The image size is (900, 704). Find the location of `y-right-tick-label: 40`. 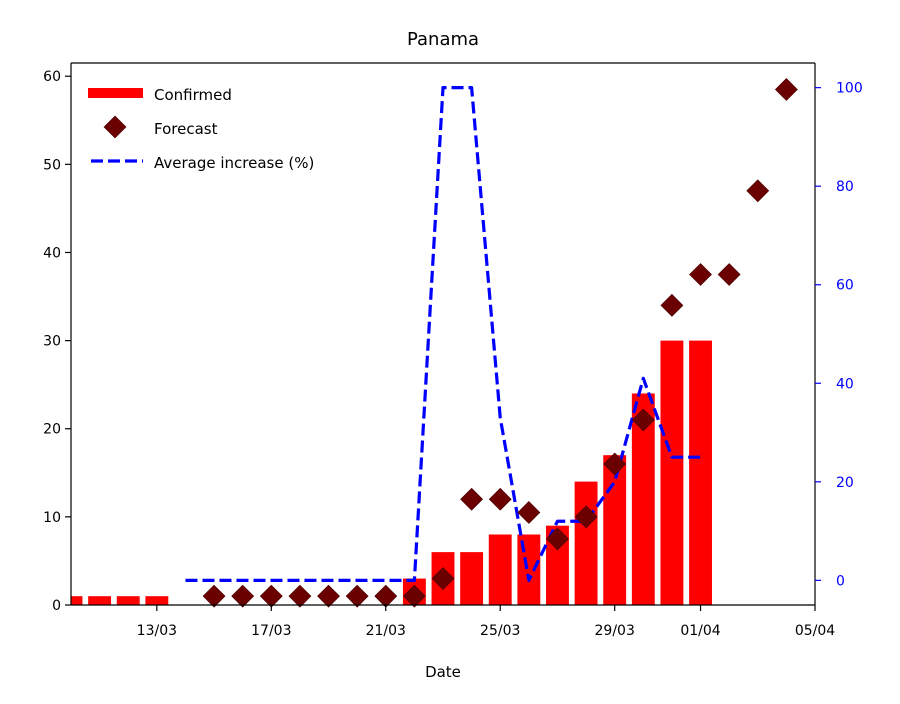

y-right-tick-label: 40 is located at coordinates (845, 384).